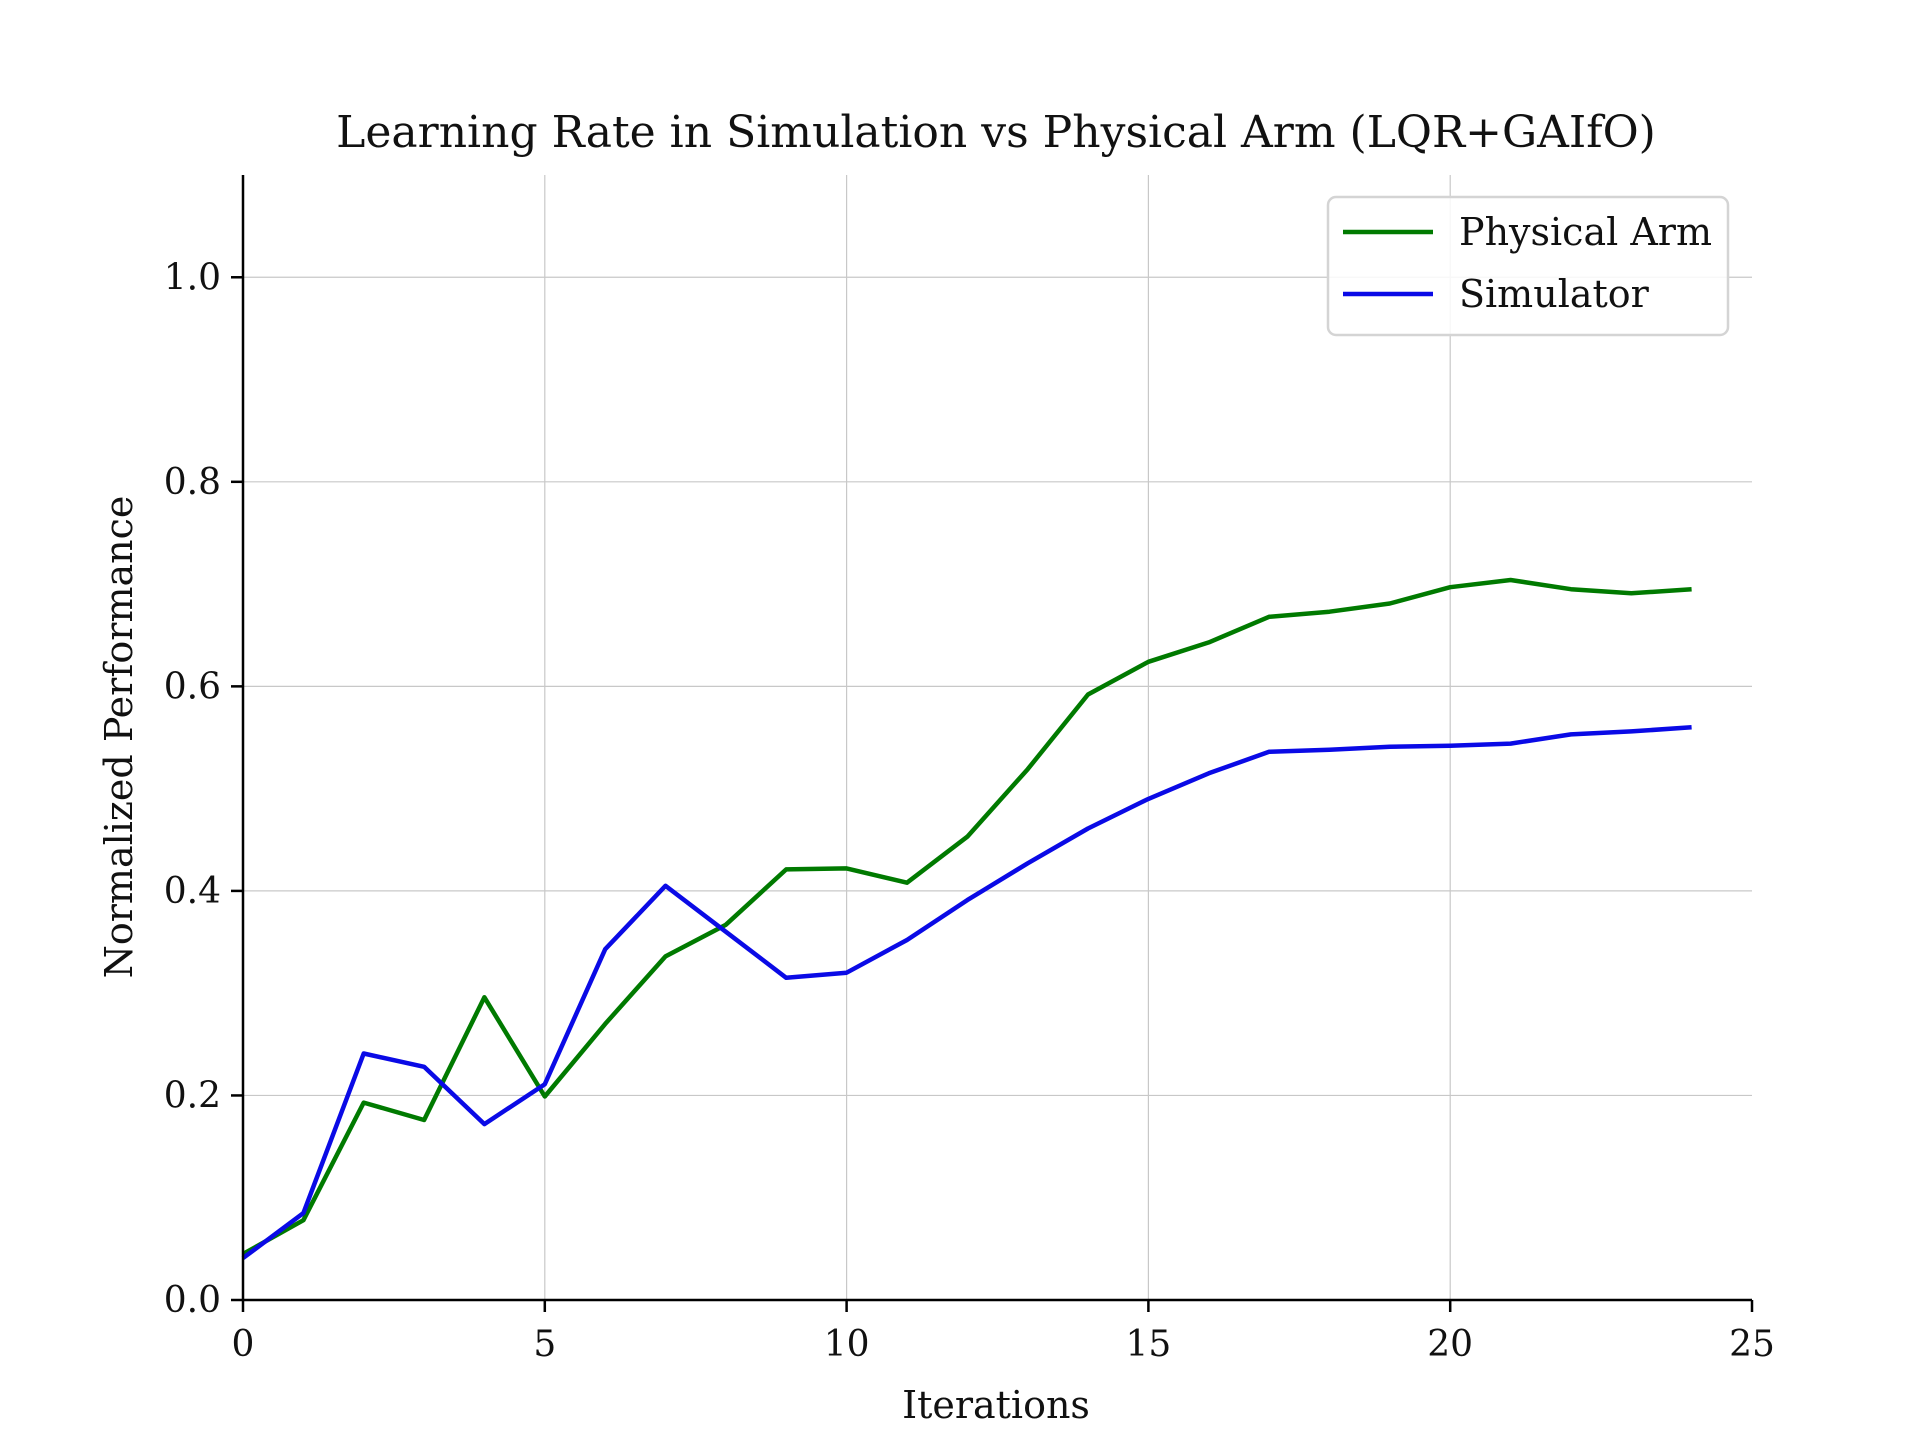 The image size is (1920, 1445). Describe the element at coordinates (192, 891) in the screenshot. I see `y-tick-label: 0.4` at that location.